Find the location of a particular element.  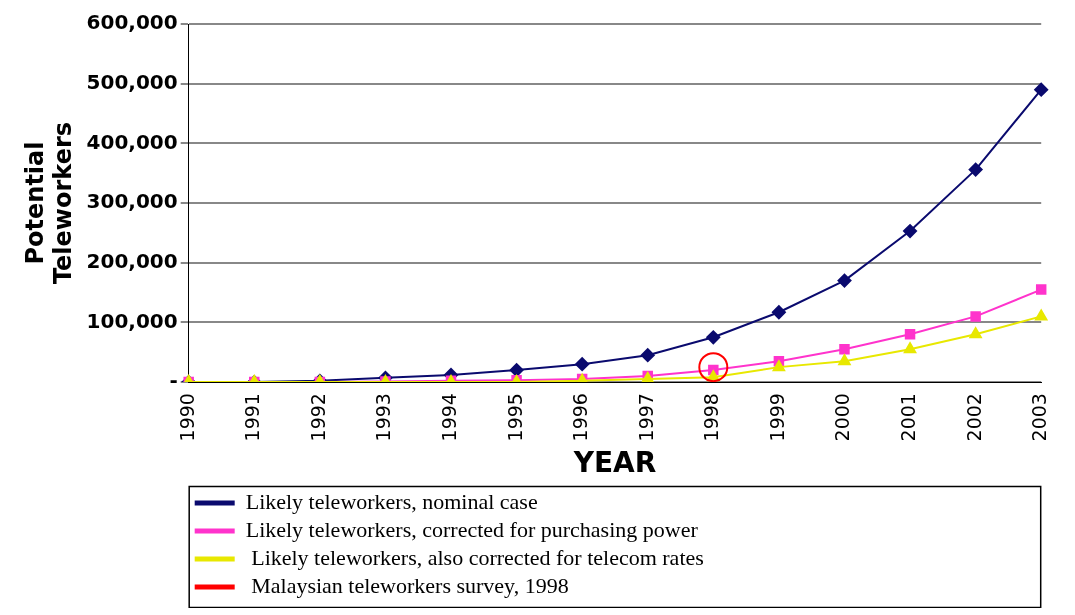

x-tick-label: 2001 is located at coordinates (907, 417).